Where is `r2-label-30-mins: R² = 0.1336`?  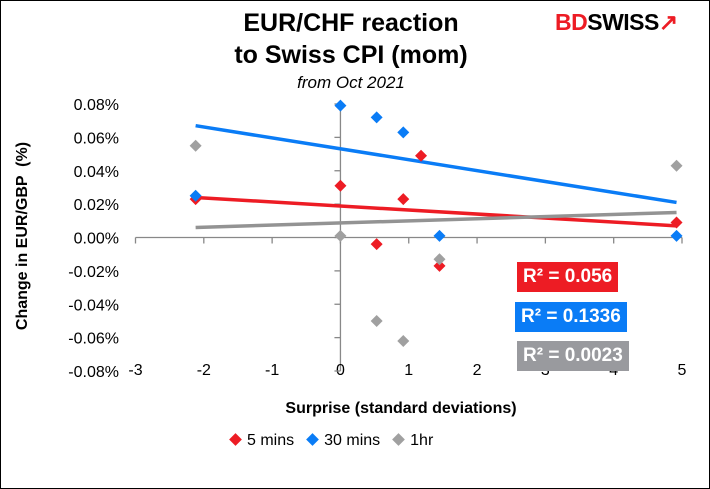 r2-label-30-mins: R² = 0.1336 is located at coordinates (571, 317).